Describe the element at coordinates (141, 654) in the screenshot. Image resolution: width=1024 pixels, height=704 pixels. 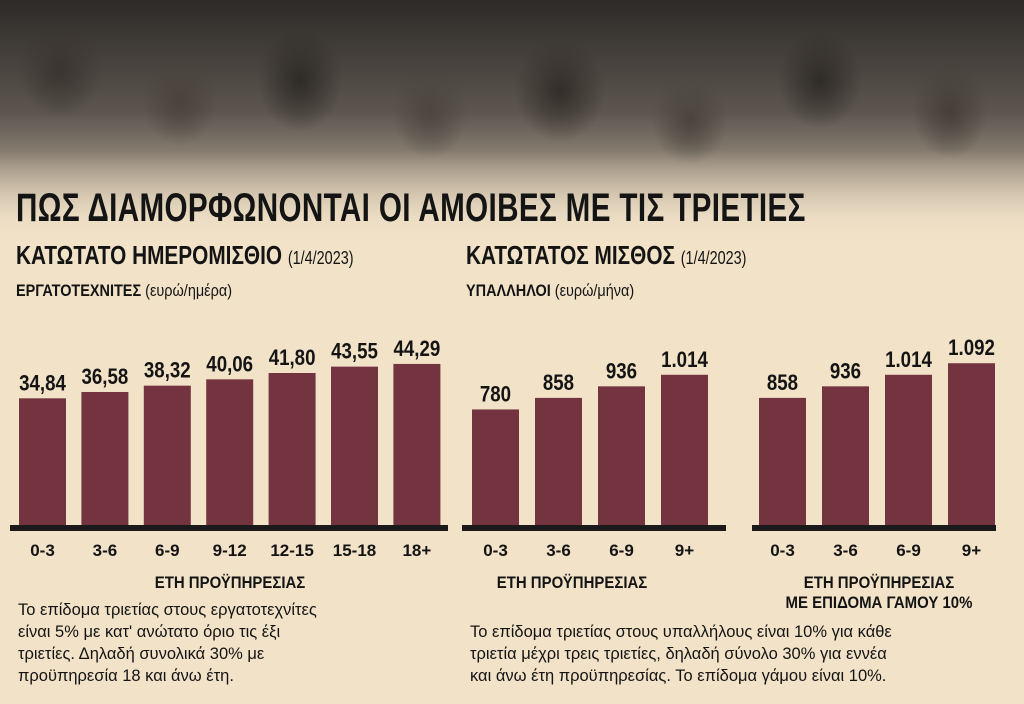
I see `left-note-line: τριετίες. Δηλαδή συνολικά 30% με` at that location.